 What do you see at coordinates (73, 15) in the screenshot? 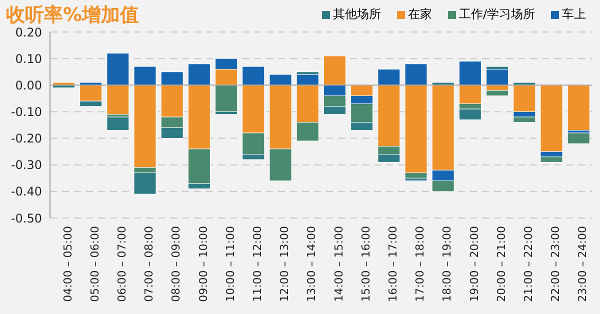
I see `chart-title: 收听率%增加值` at bounding box center [73, 15].